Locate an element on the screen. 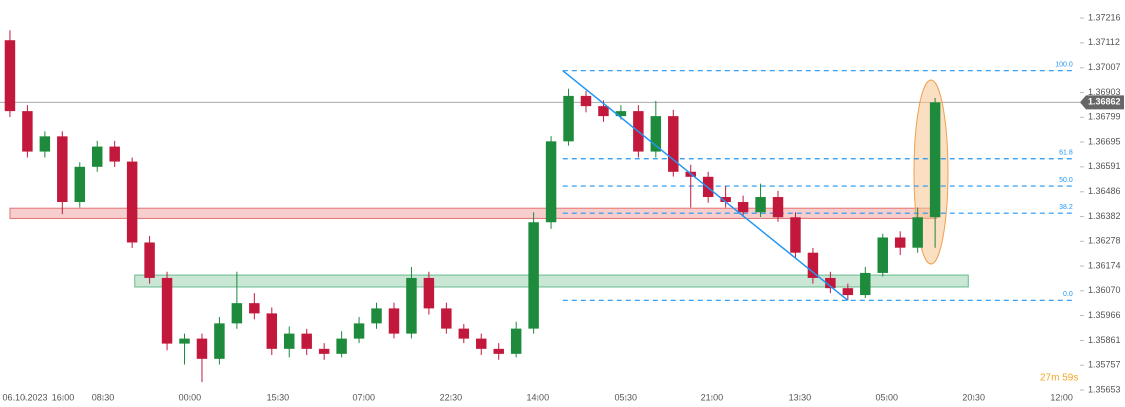 The width and height of the screenshot is (1125, 407). y-tick-label: 1.36695 is located at coordinates (1104, 141).